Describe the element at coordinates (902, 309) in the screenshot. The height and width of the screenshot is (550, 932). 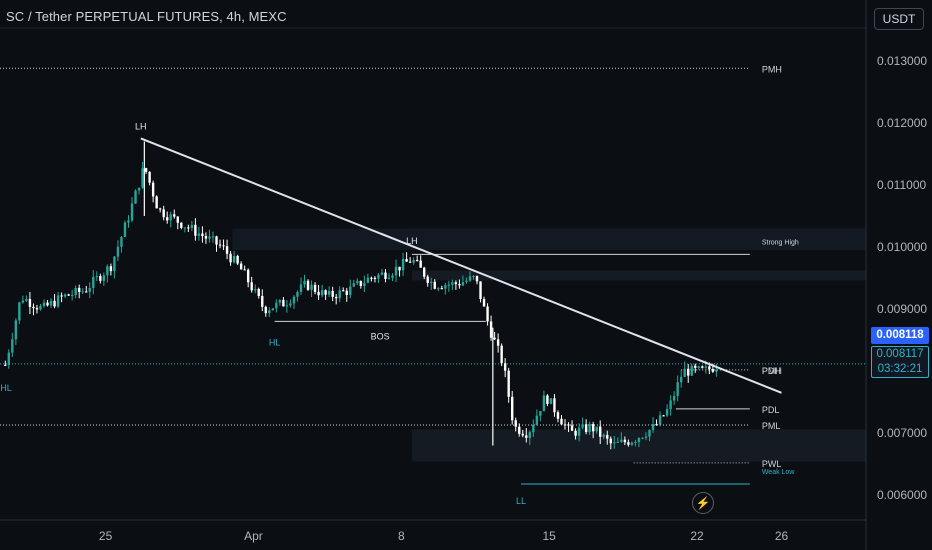
I see `price-tick-label: 0.009000` at that location.